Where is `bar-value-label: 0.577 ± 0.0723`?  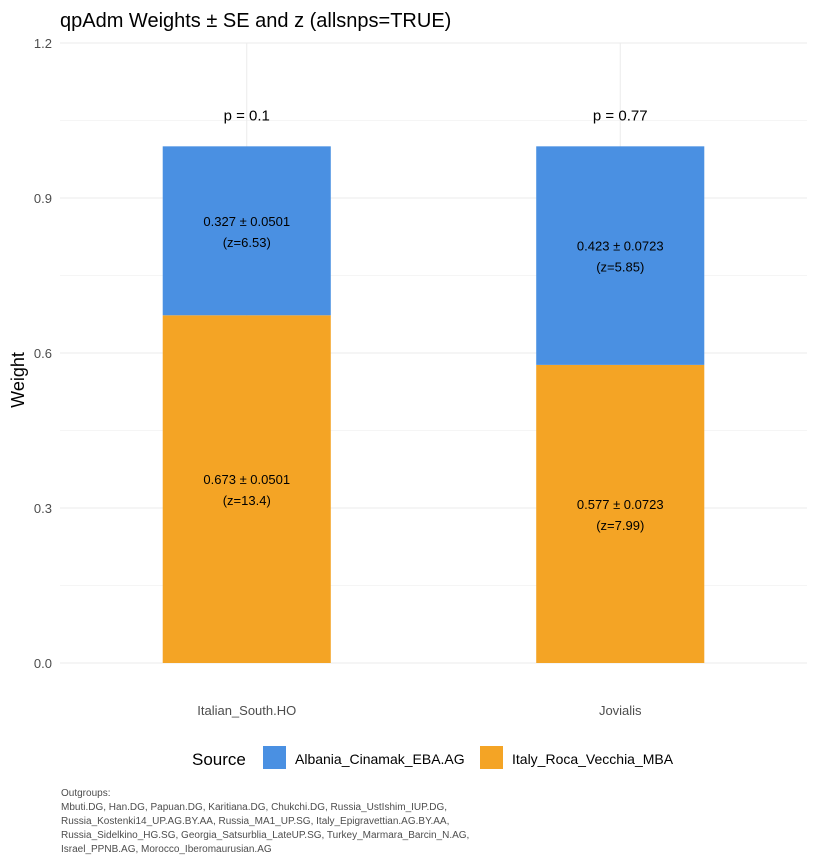
bar-value-label: 0.577 ± 0.0723 is located at coordinates (620, 504).